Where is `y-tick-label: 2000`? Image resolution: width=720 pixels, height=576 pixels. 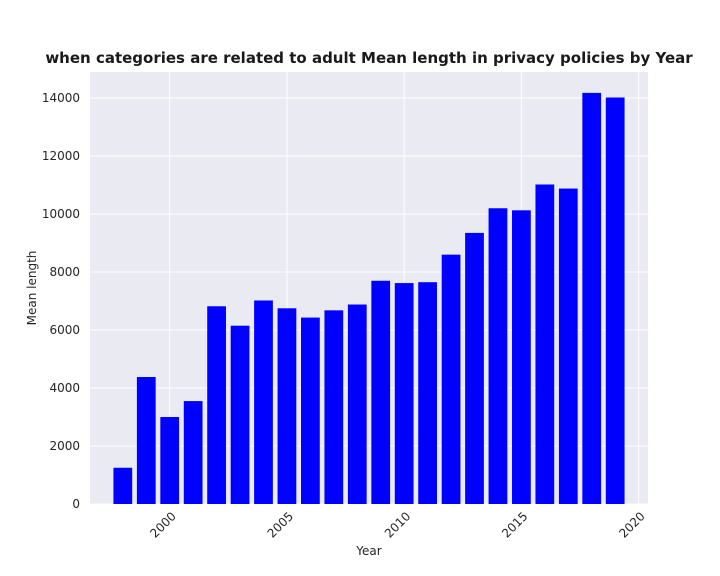
y-tick-label: 2000 is located at coordinates (64, 446).